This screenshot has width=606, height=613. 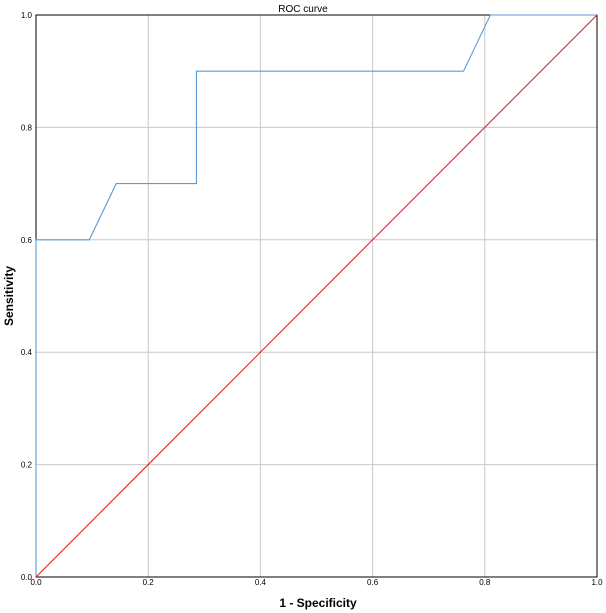 I want to click on y-tick-labels: 0.0 0.2 0.4 0.6 0.8 1.0, so click(x=27, y=296).